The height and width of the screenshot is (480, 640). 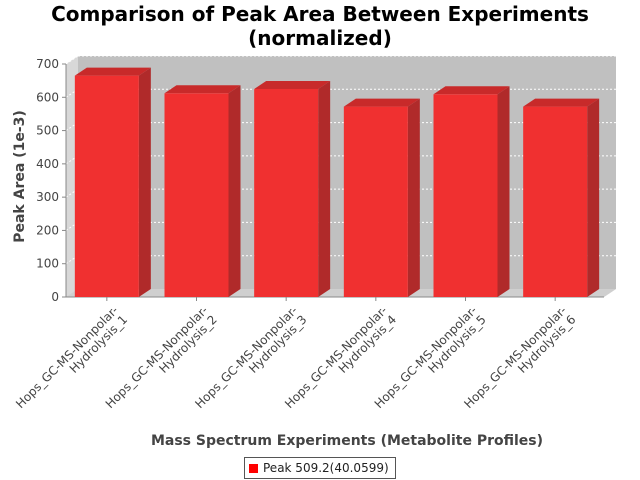 I want to click on legend-label: Peak 509.2(40.0599), so click(x=326, y=468).